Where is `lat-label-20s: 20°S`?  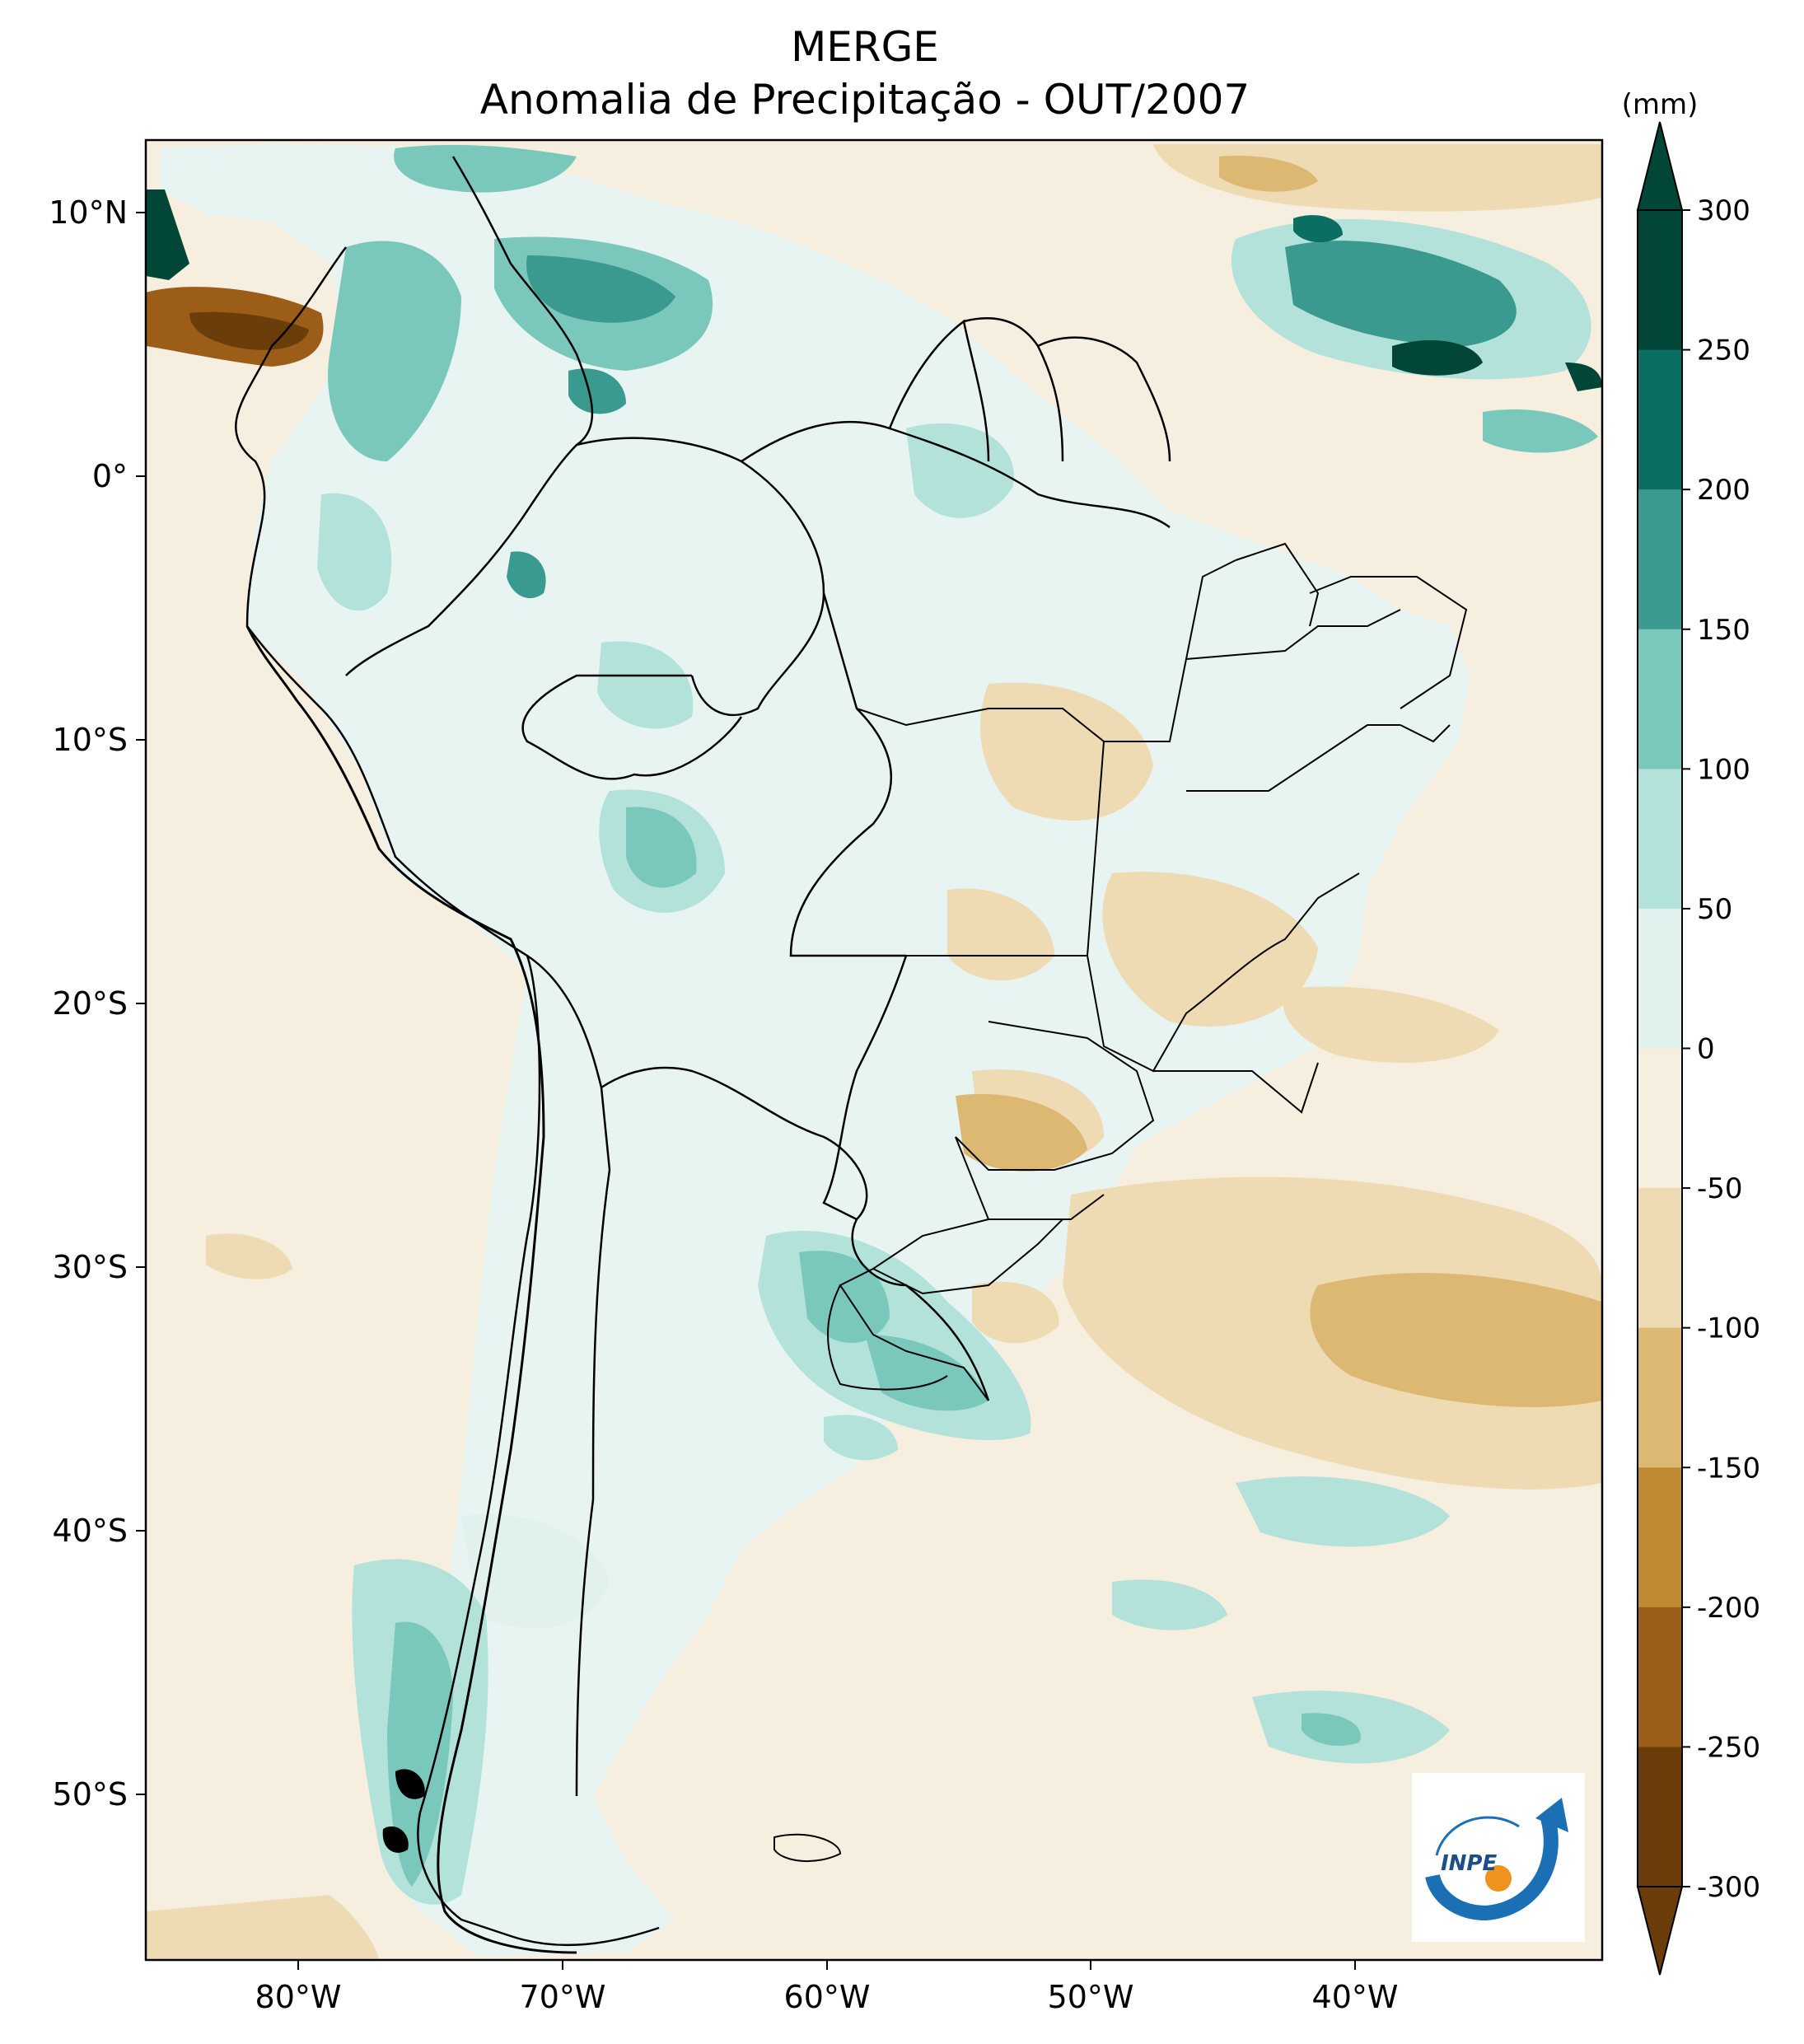 lat-label-20s: 20°S is located at coordinates (90, 1003).